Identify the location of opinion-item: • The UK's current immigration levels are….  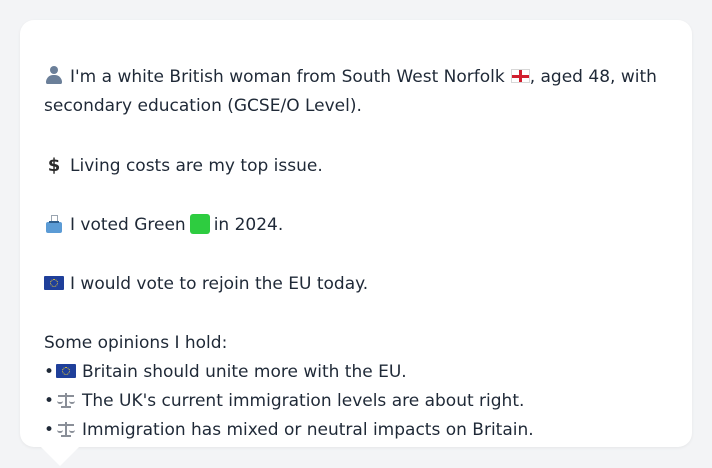
(356, 401).